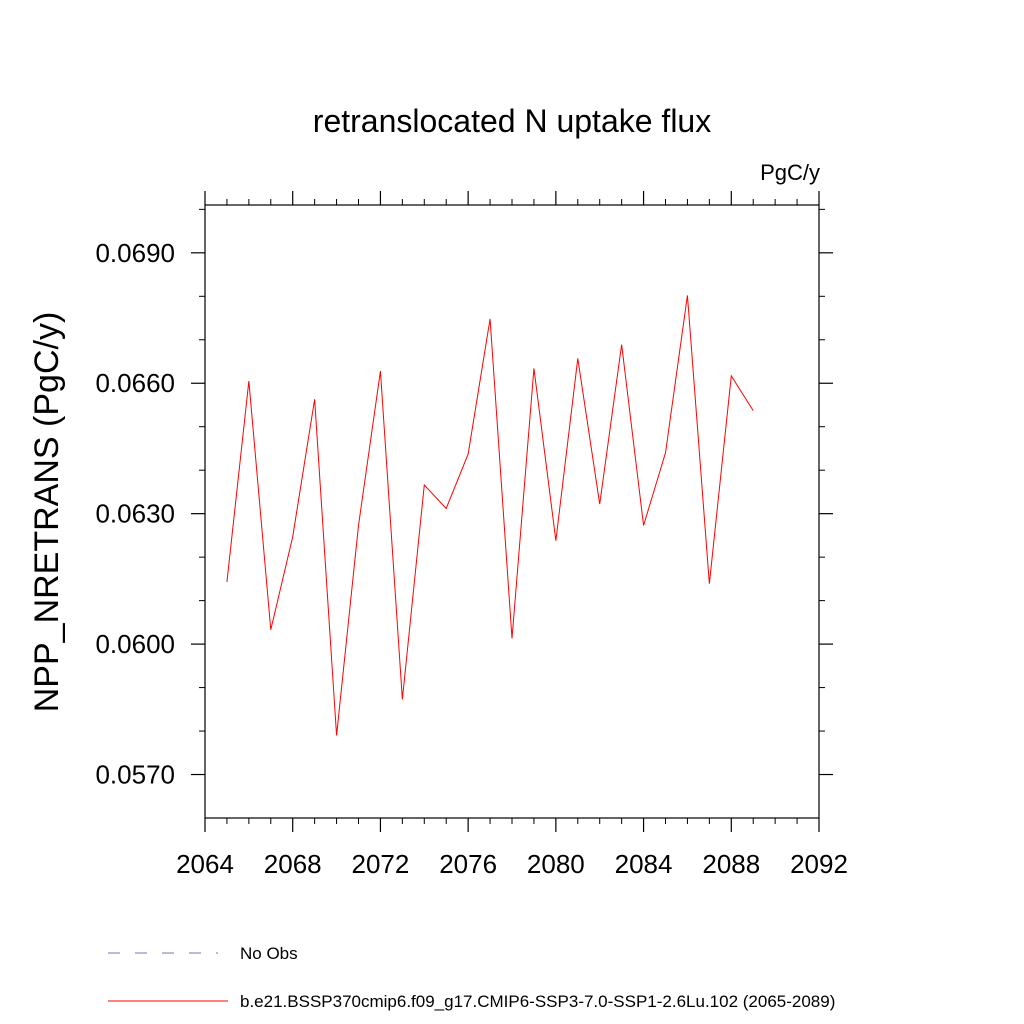 The image size is (1024, 1024). Describe the element at coordinates (790, 172) in the screenshot. I see `units-label: PgC/y` at that location.